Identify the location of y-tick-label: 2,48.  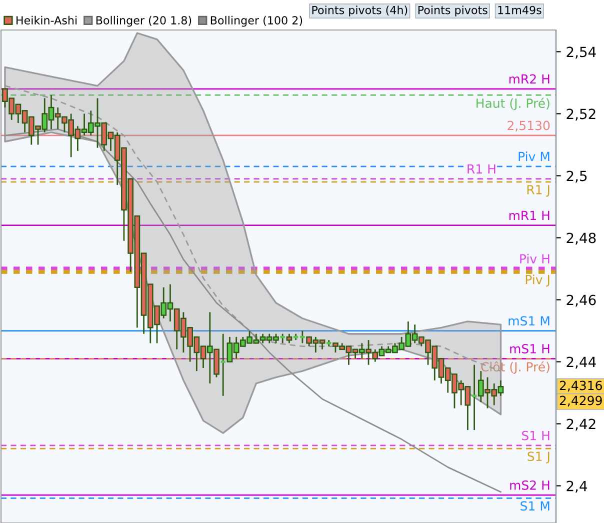
(581, 238).